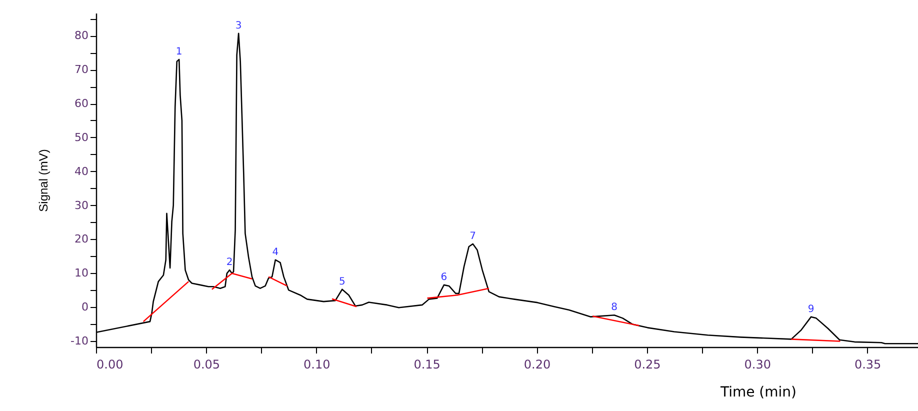 Image resolution: width=918 pixels, height=411 pixels. What do you see at coordinates (757, 365) in the screenshot?
I see `x-tick-label: 0.30` at bounding box center [757, 365].